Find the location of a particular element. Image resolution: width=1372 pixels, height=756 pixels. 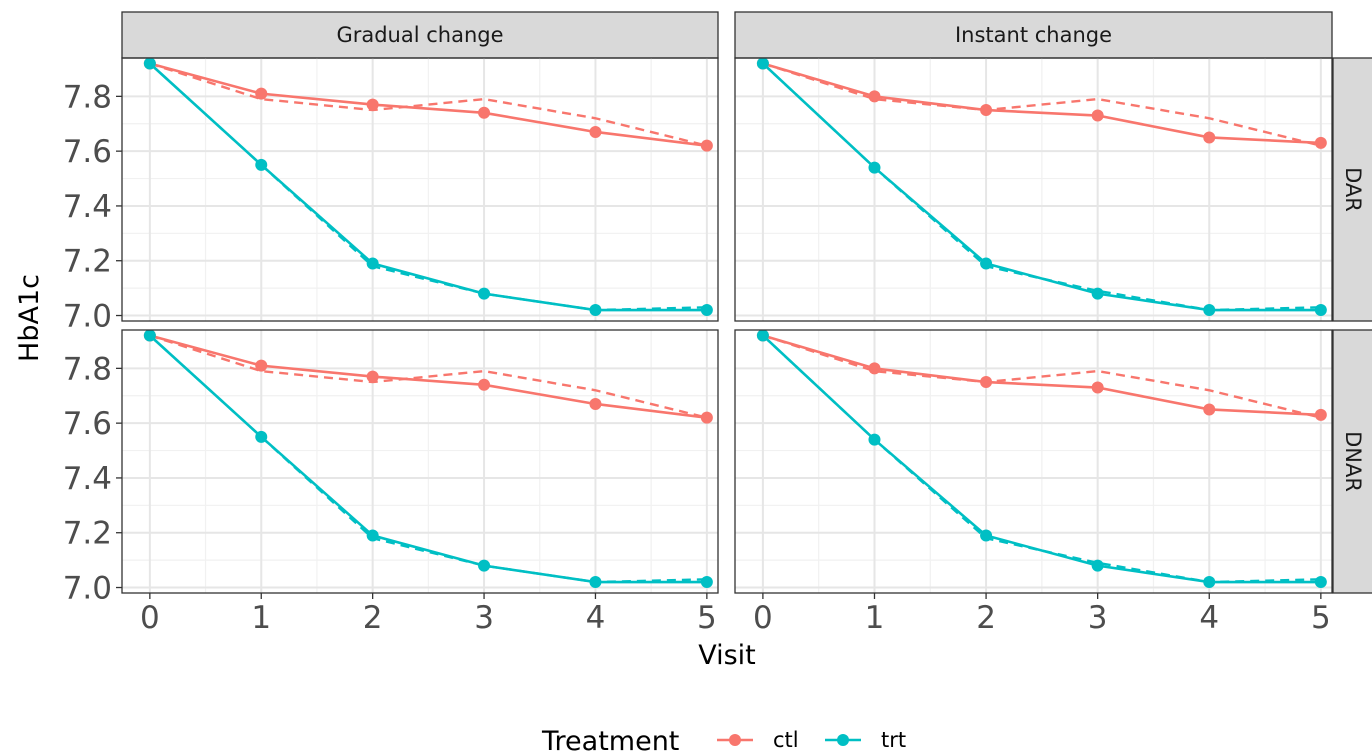

row-strip-label: DNAR is located at coordinates (1353, 461).